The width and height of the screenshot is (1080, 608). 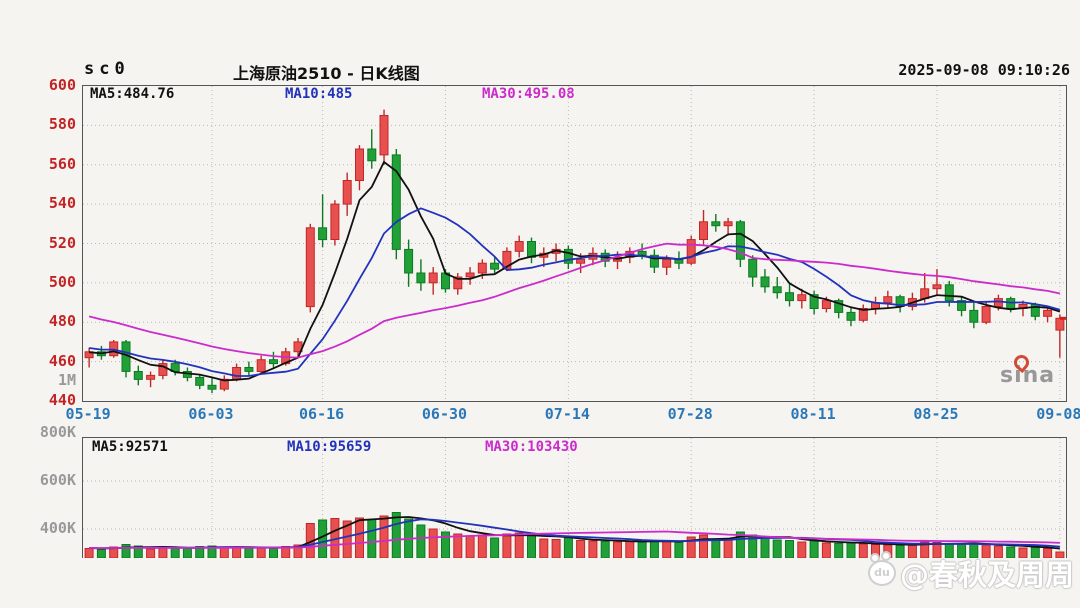 I want to click on sina-logo-watermark: sina, so click(x=1027, y=369).